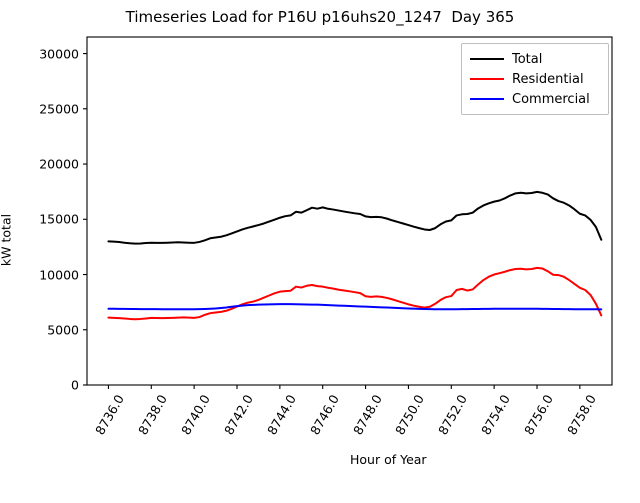  I want to click on legend-swatch-commercial, so click(487, 99).